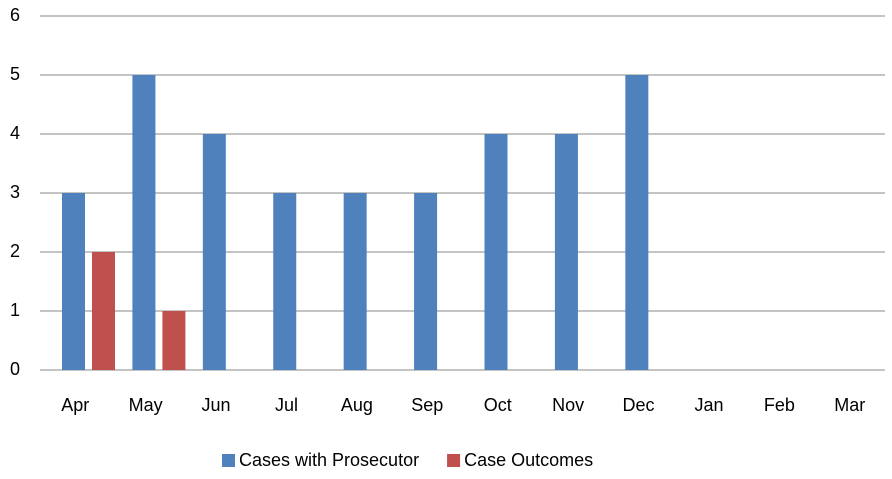 The image size is (892, 479). What do you see at coordinates (498, 405) in the screenshot?
I see `x-tick-label: Oct` at bounding box center [498, 405].